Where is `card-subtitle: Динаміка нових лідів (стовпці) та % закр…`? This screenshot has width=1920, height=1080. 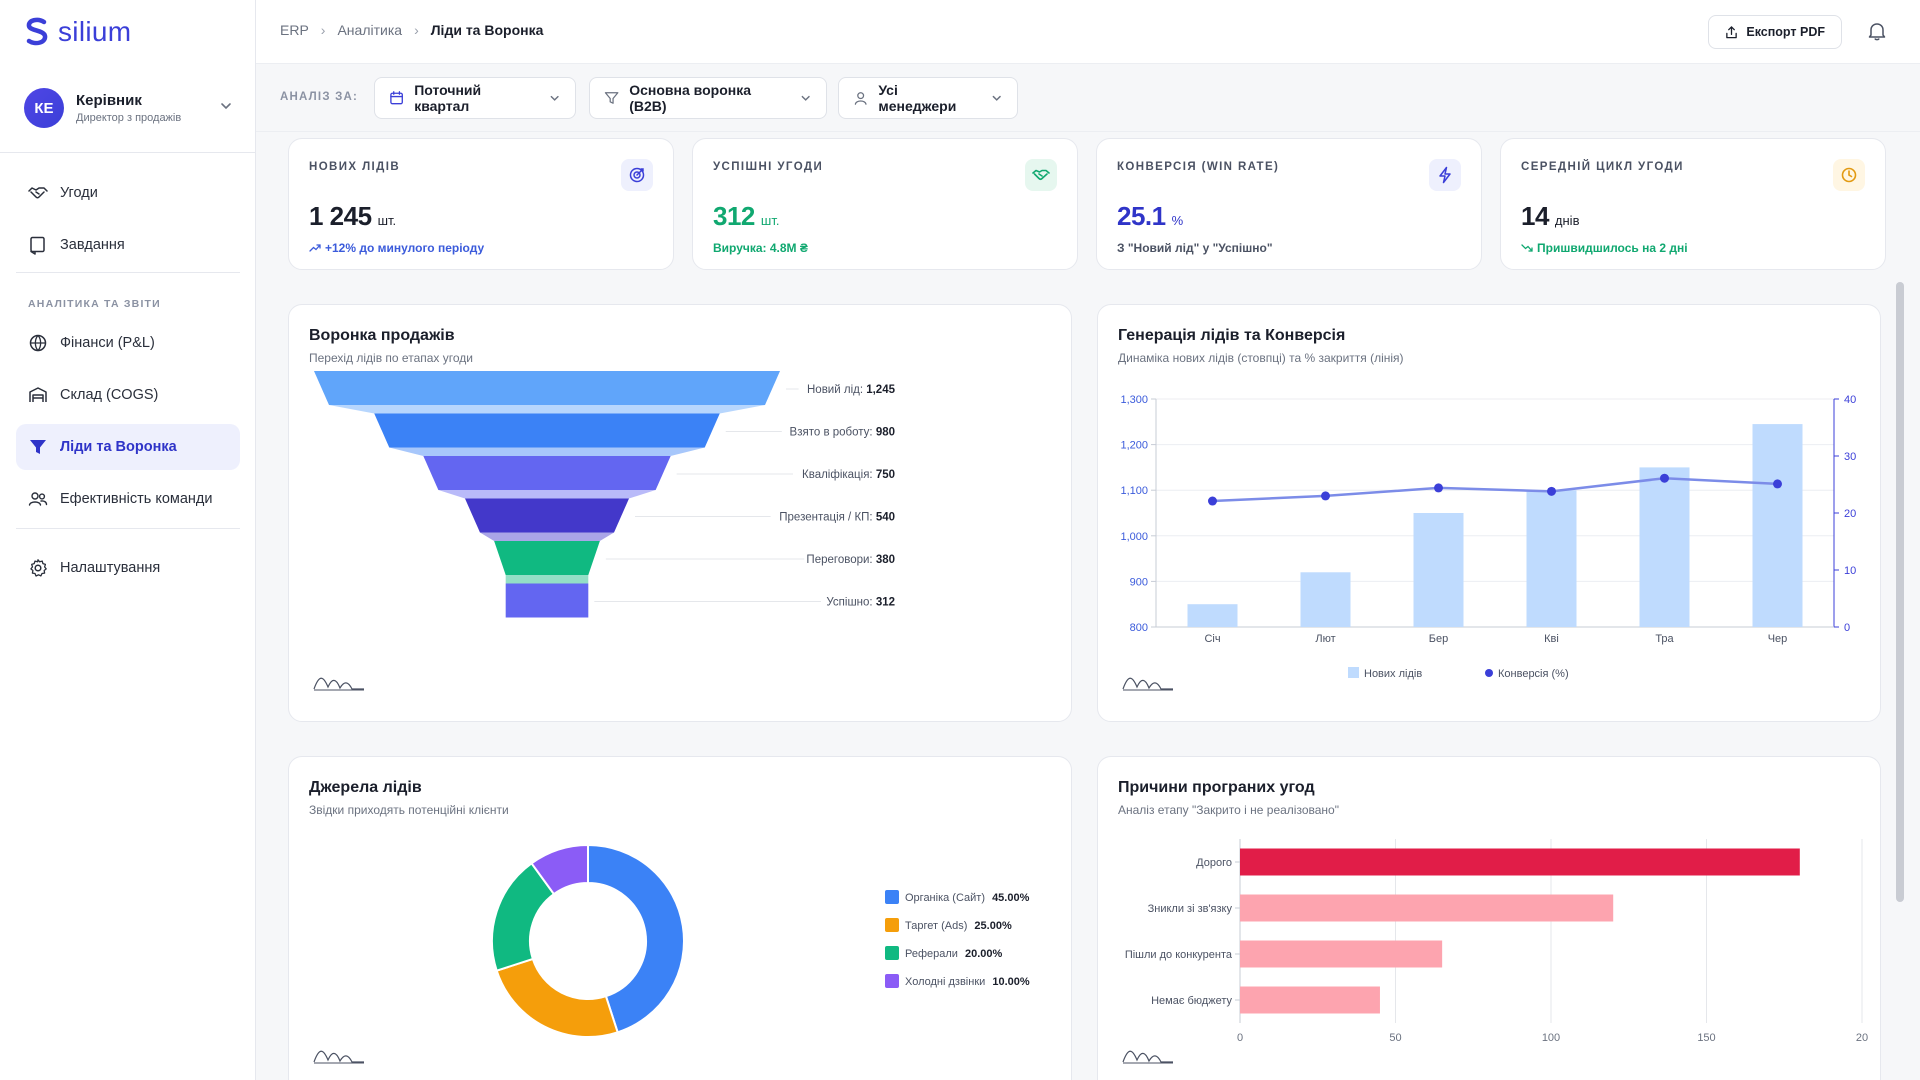
card-subtitle: Динаміка нових лідів (стовпці) та % закр… is located at coordinates (1261, 358).